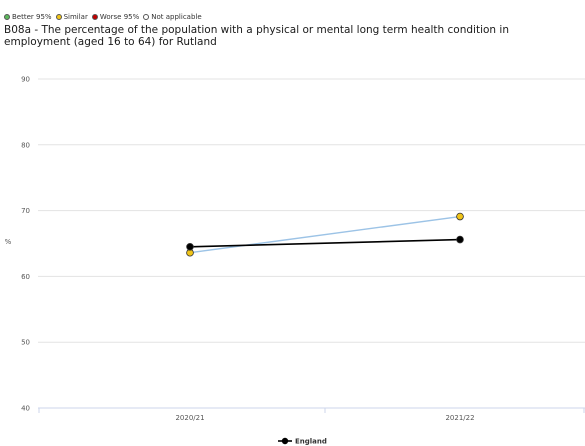  I want to click on y-tick-label: 50, so click(25, 343).